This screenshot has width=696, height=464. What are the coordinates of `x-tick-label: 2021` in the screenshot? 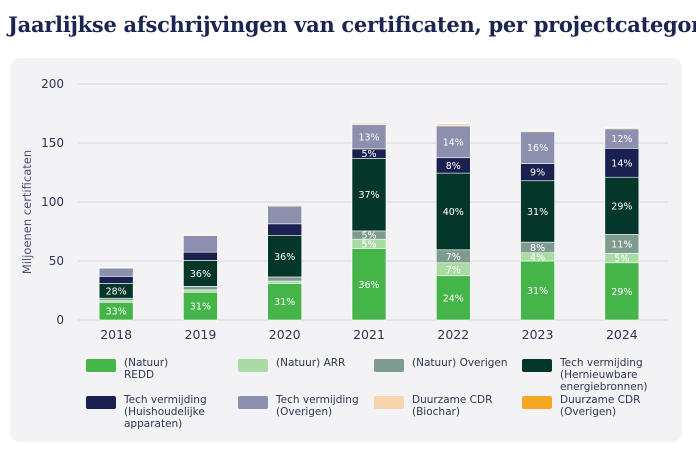 It's located at (369, 334).